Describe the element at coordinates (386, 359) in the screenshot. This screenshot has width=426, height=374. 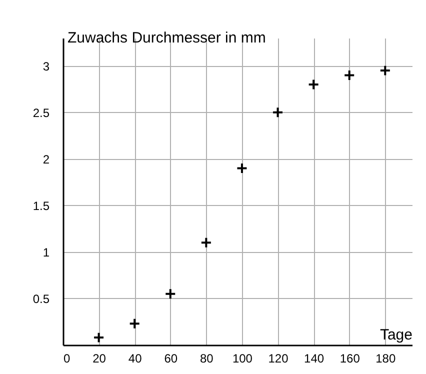
I see `x-tick-label: 180` at that location.